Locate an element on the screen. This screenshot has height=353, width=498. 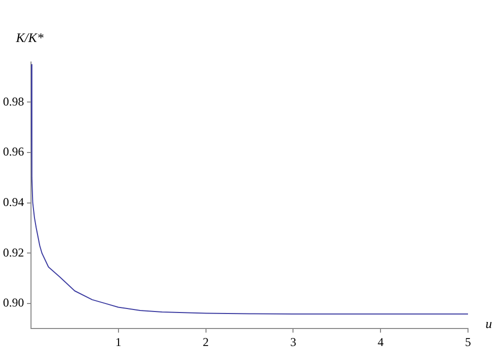
y-tick-label: 0.96 is located at coordinates (13, 151).